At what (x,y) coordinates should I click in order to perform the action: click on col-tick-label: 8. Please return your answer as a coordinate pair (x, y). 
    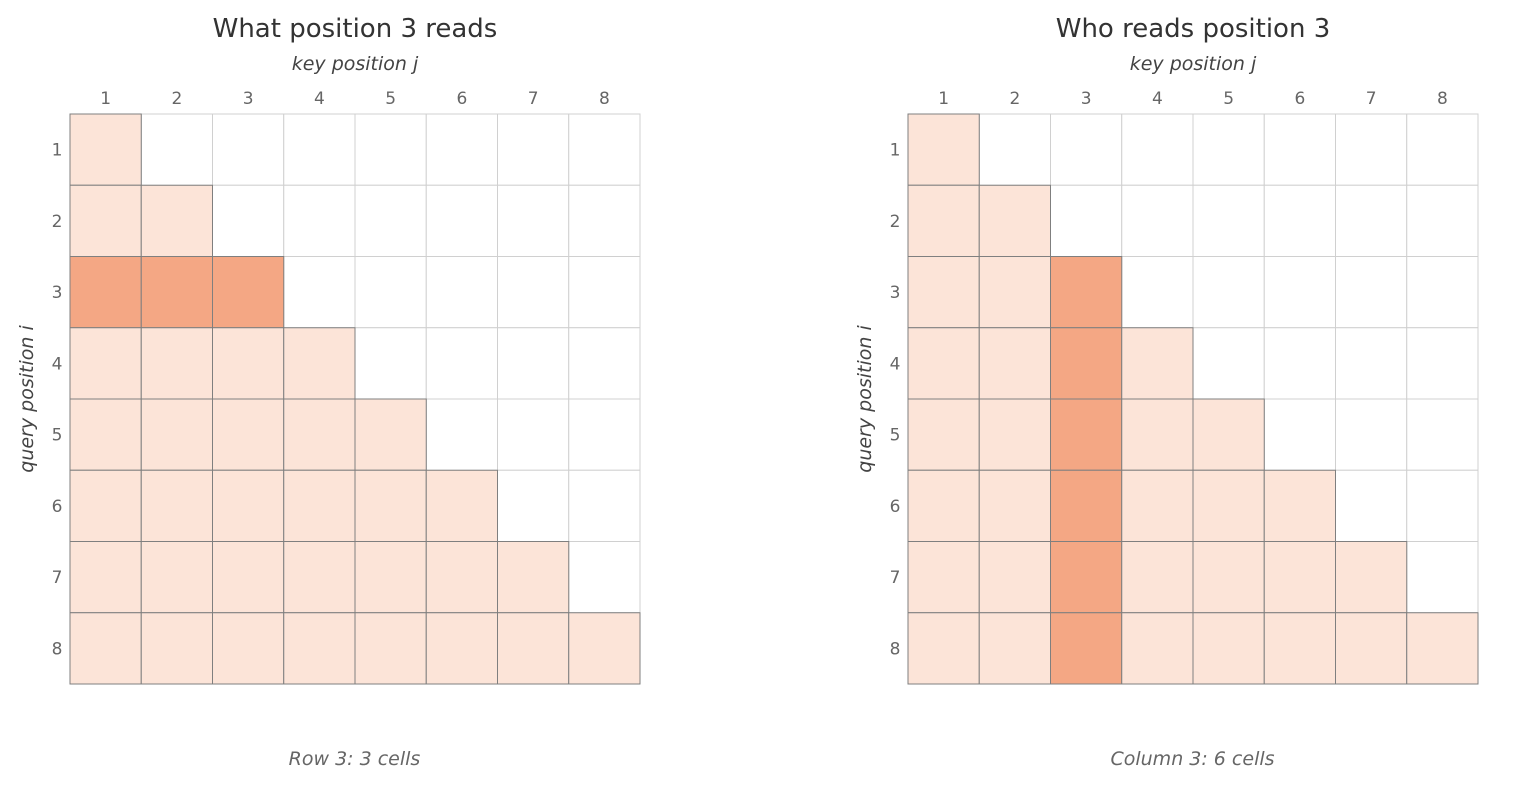
    Looking at the image, I should click on (604, 99).